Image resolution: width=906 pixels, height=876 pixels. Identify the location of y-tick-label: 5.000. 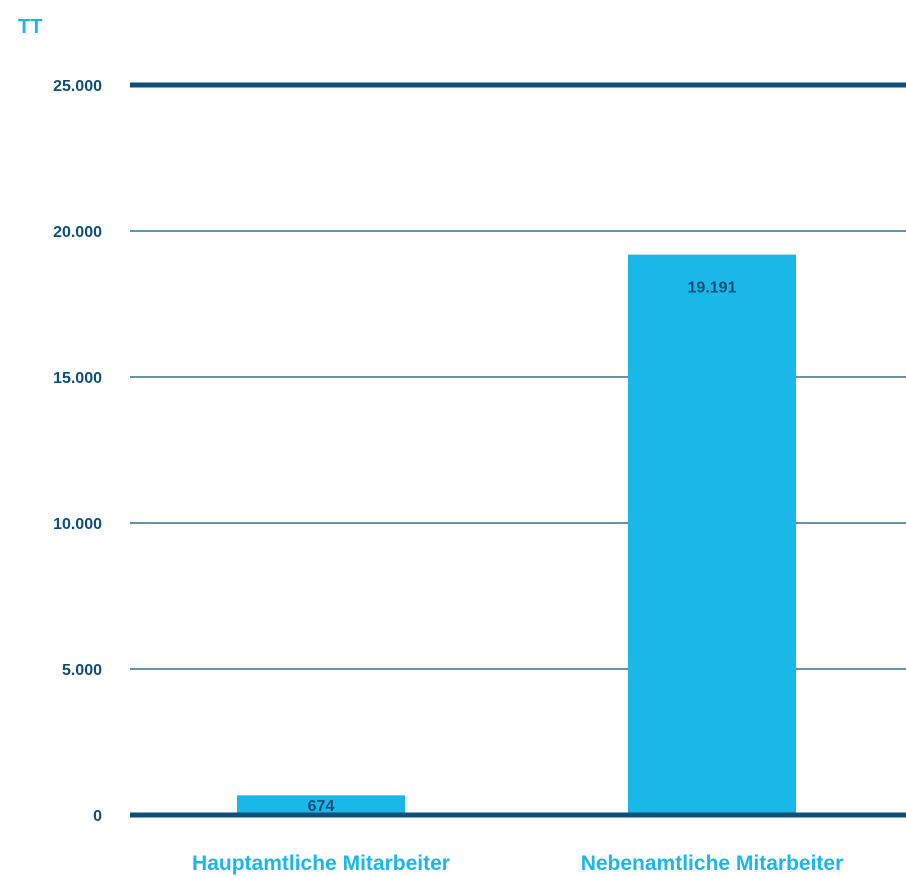
(82, 670).